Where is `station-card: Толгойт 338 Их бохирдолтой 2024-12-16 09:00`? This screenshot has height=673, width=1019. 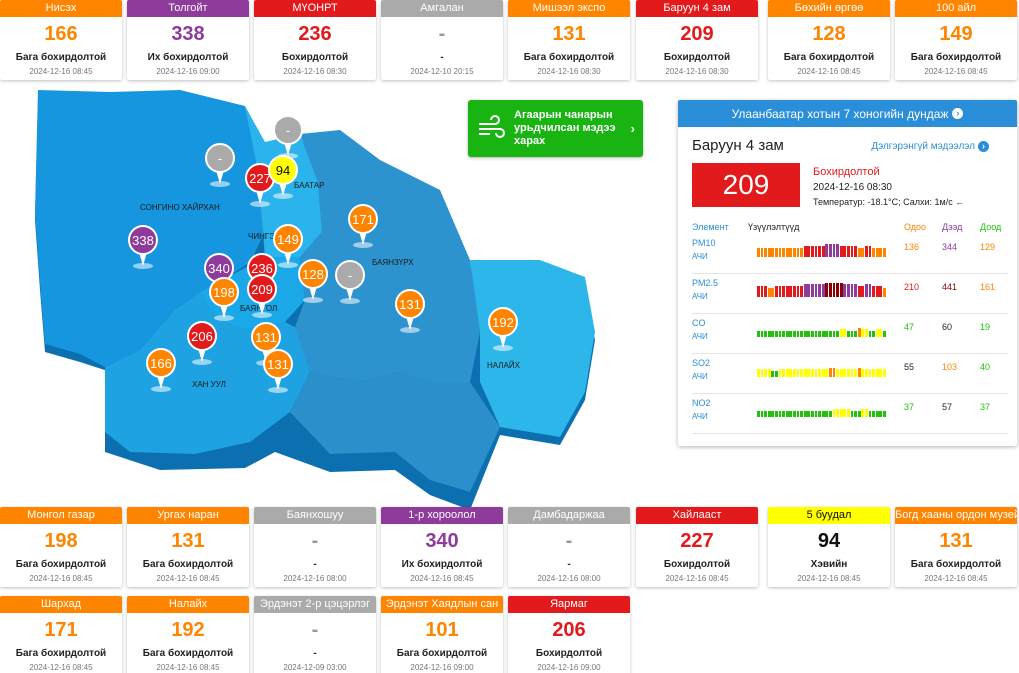 station-card: Толгойт 338 Их бохирдолтой 2024-12-16 09:00 is located at coordinates (188, 40).